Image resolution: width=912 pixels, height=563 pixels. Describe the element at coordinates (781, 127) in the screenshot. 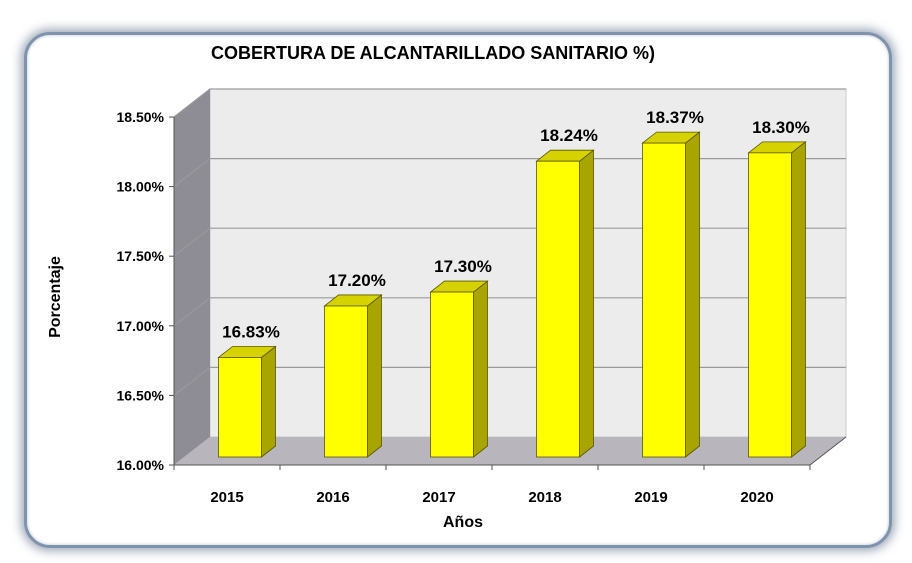

I see `data-label: 18.30%` at that location.